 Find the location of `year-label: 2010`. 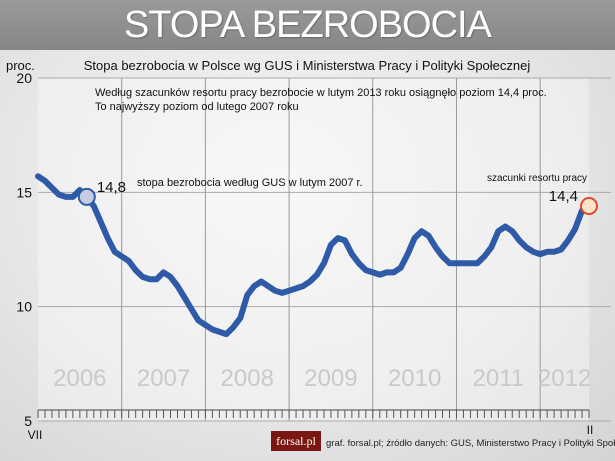

year-label: 2010 is located at coordinates (414, 378).